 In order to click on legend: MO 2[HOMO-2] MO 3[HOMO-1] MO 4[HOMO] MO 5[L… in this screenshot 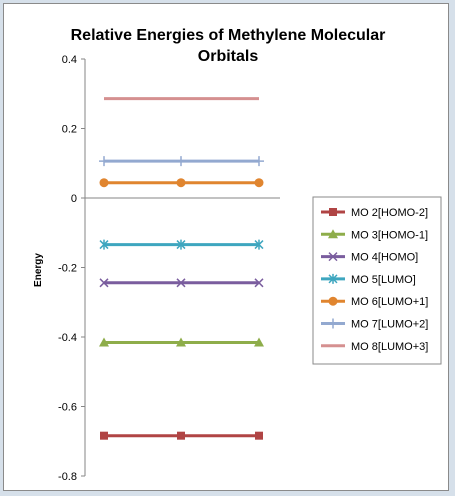, I will do `click(374, 280)`.